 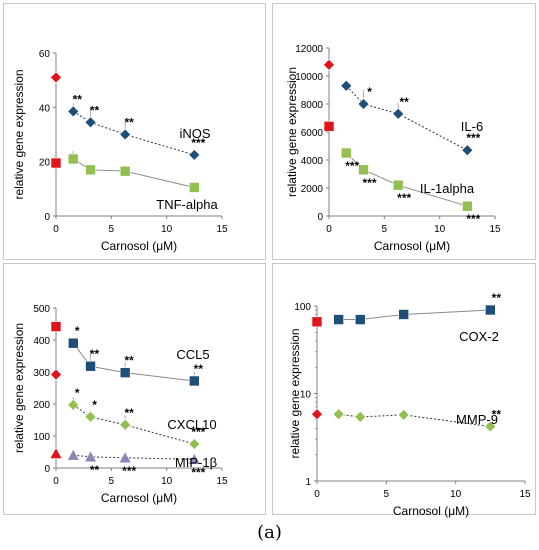 I want to click on series-label: MIP-1β, so click(x=196, y=462).